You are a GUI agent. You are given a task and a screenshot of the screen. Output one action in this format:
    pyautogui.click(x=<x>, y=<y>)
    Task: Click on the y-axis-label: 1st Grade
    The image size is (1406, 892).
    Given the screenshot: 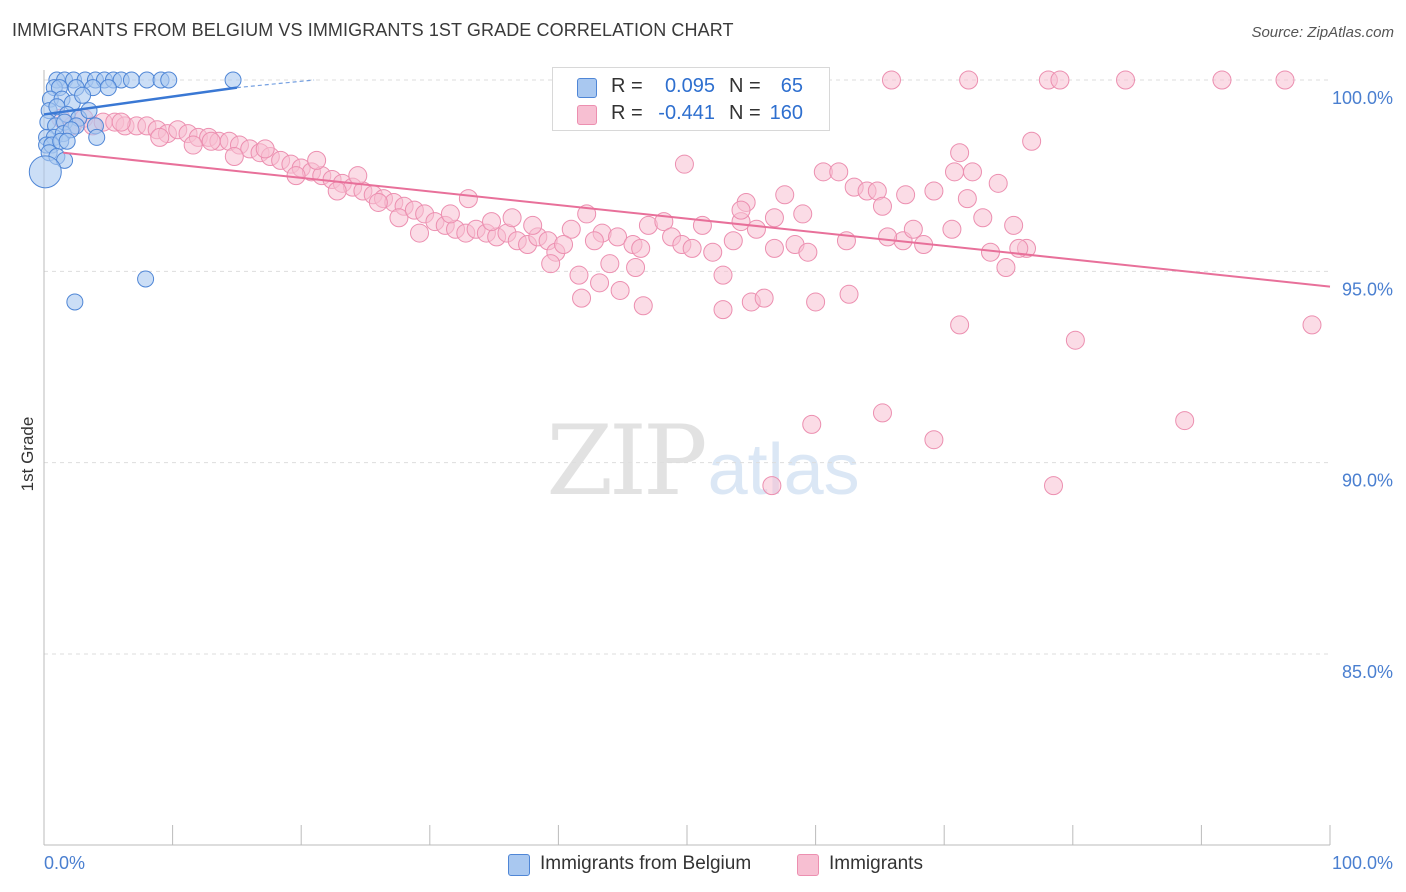 What is the action you would take?
    pyautogui.click(x=27, y=454)
    